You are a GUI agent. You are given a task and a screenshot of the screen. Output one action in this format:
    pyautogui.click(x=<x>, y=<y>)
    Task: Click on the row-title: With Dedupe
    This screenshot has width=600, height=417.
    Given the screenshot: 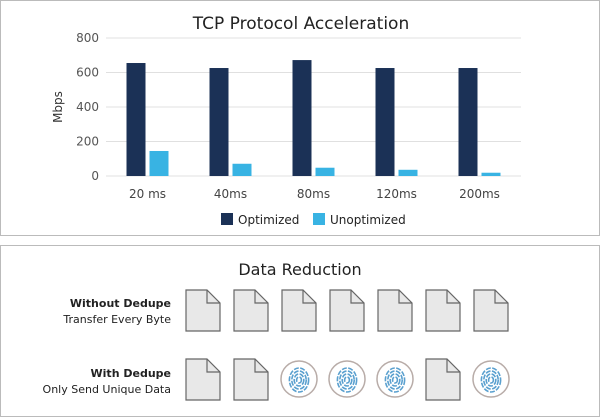 What is the action you would take?
    pyautogui.click(x=130, y=373)
    